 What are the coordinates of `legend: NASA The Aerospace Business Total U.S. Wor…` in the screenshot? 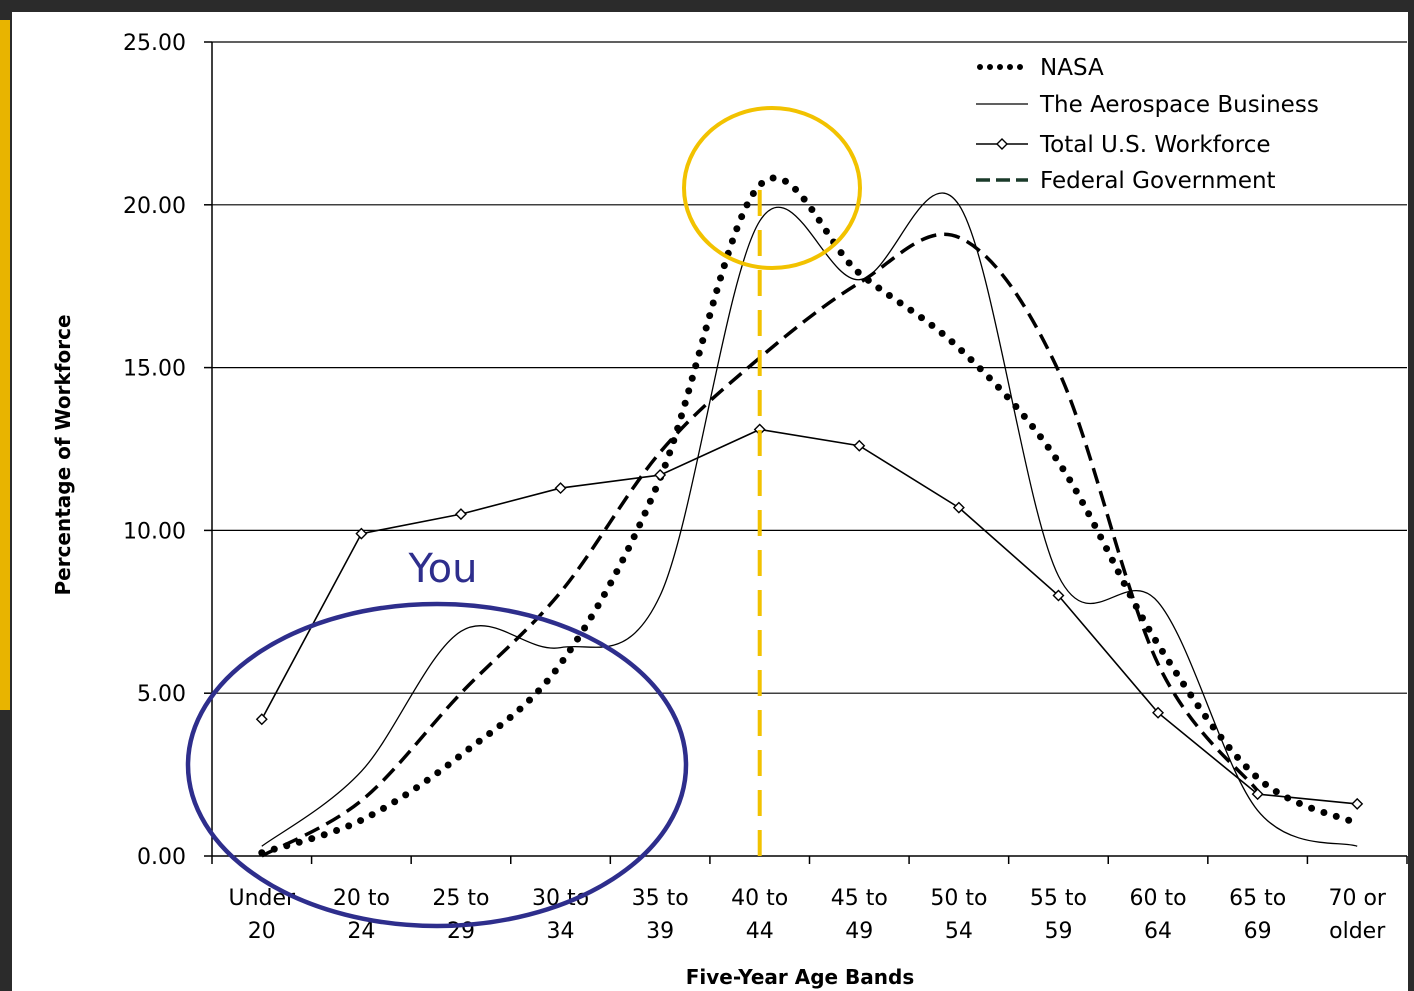 It's located at (1147, 124).